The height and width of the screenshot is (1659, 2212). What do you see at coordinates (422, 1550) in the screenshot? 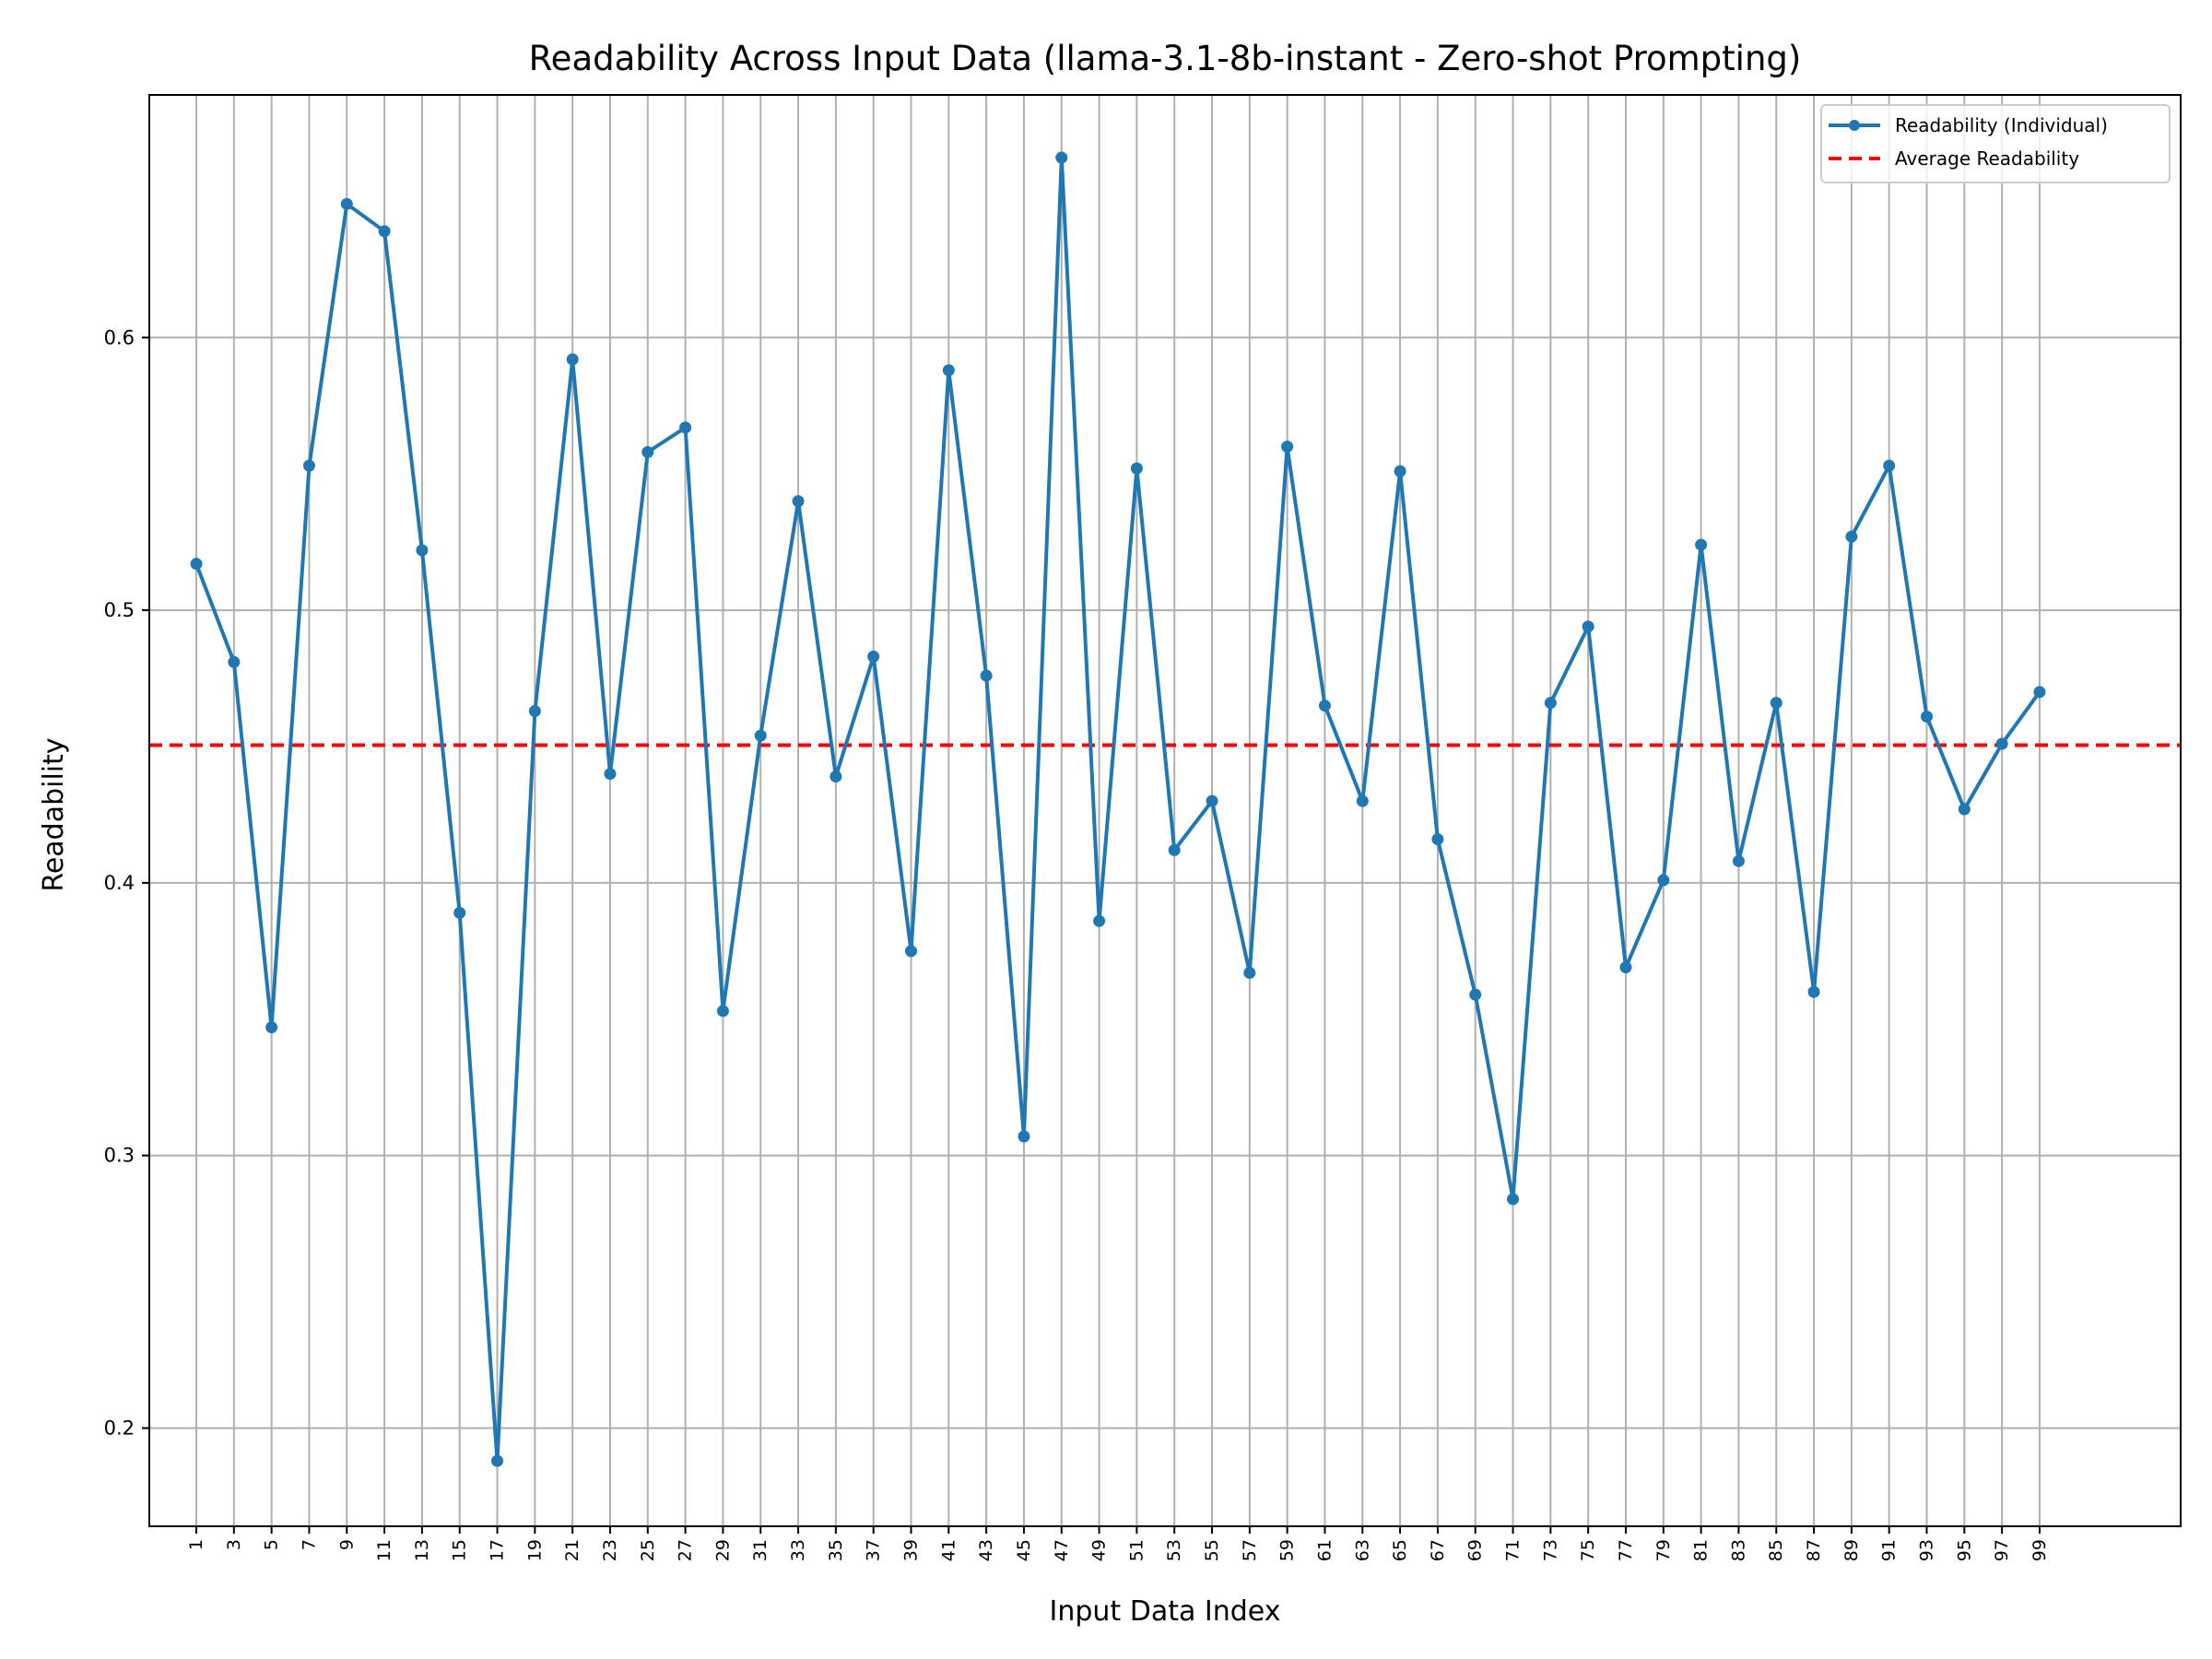
I see `x-tick-label: 13` at bounding box center [422, 1550].